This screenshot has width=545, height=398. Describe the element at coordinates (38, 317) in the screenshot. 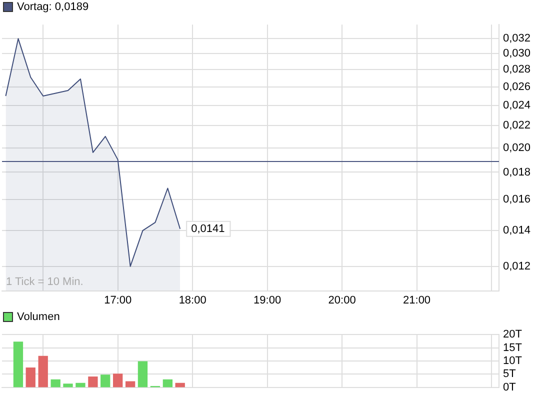

I see `legend-label: Volumen` at that location.